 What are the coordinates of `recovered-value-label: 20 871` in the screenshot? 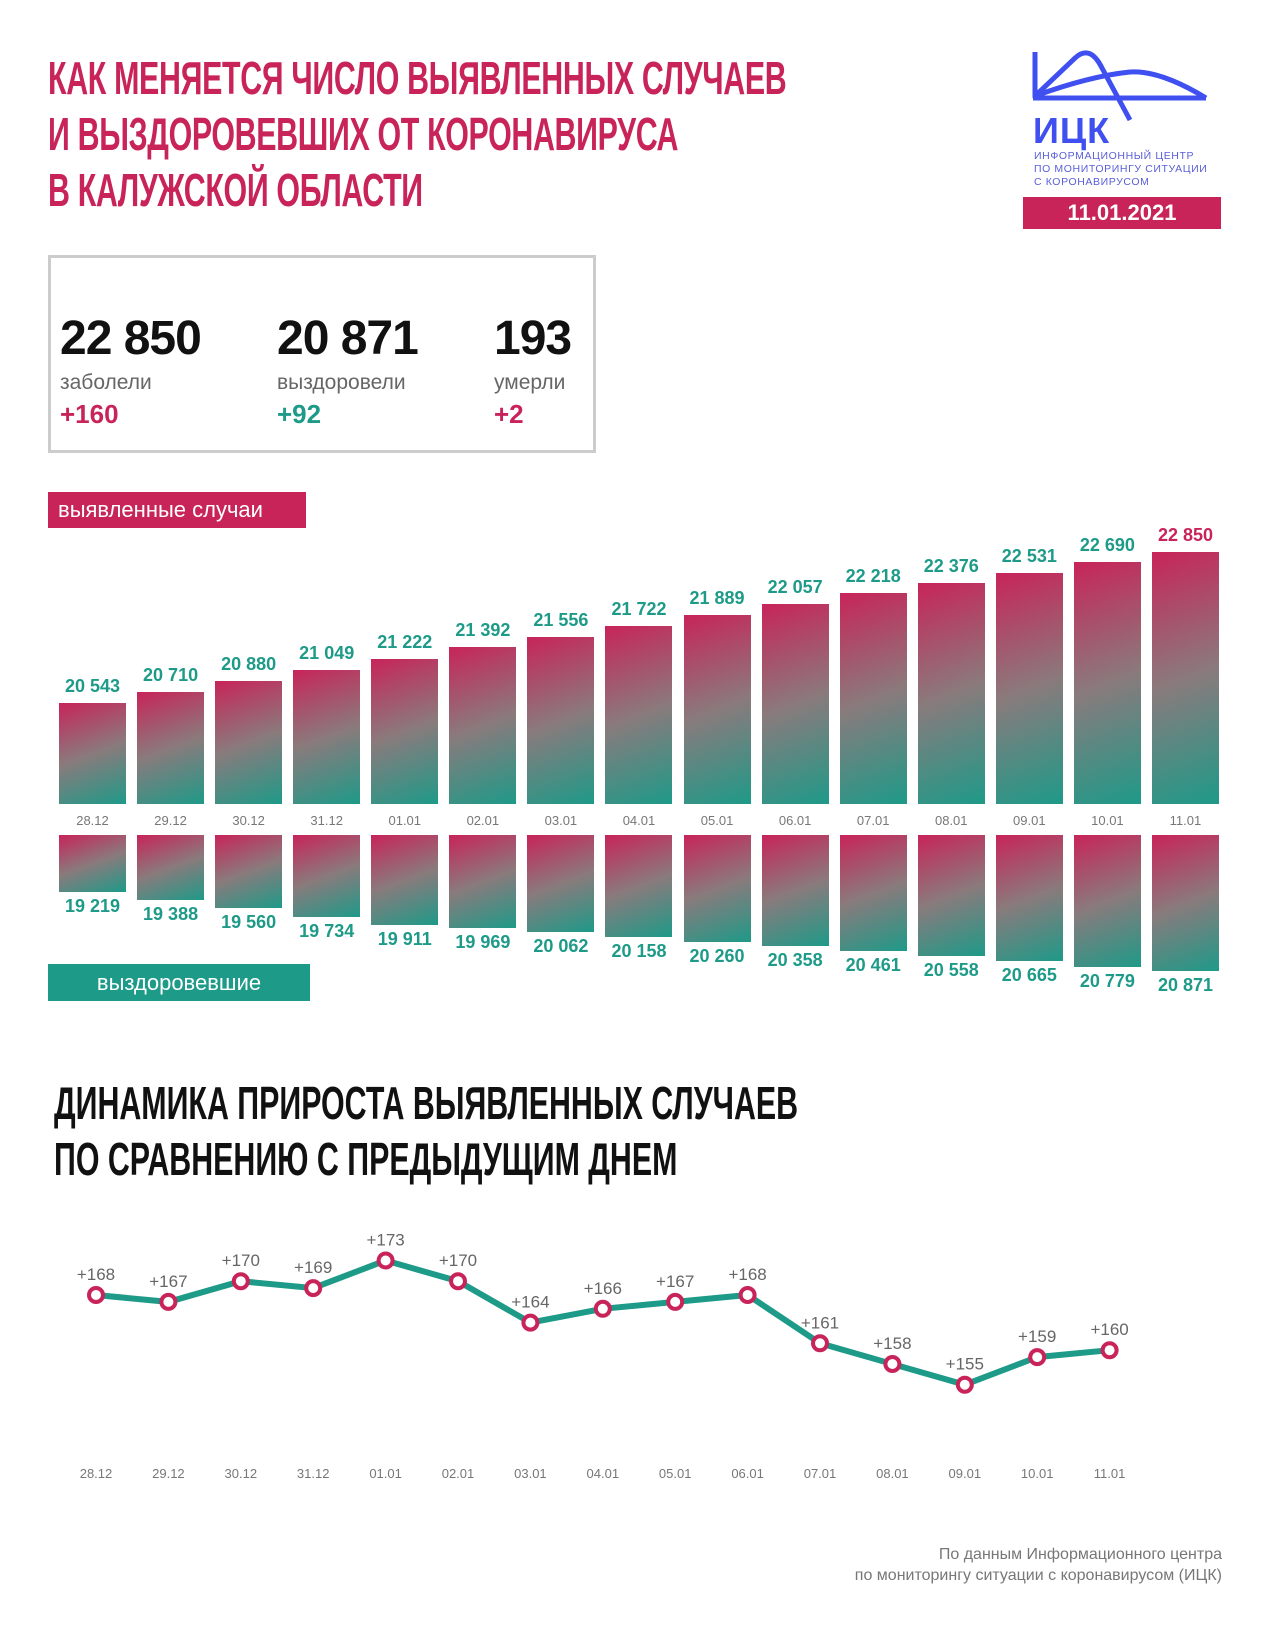 It's located at (1185, 984).